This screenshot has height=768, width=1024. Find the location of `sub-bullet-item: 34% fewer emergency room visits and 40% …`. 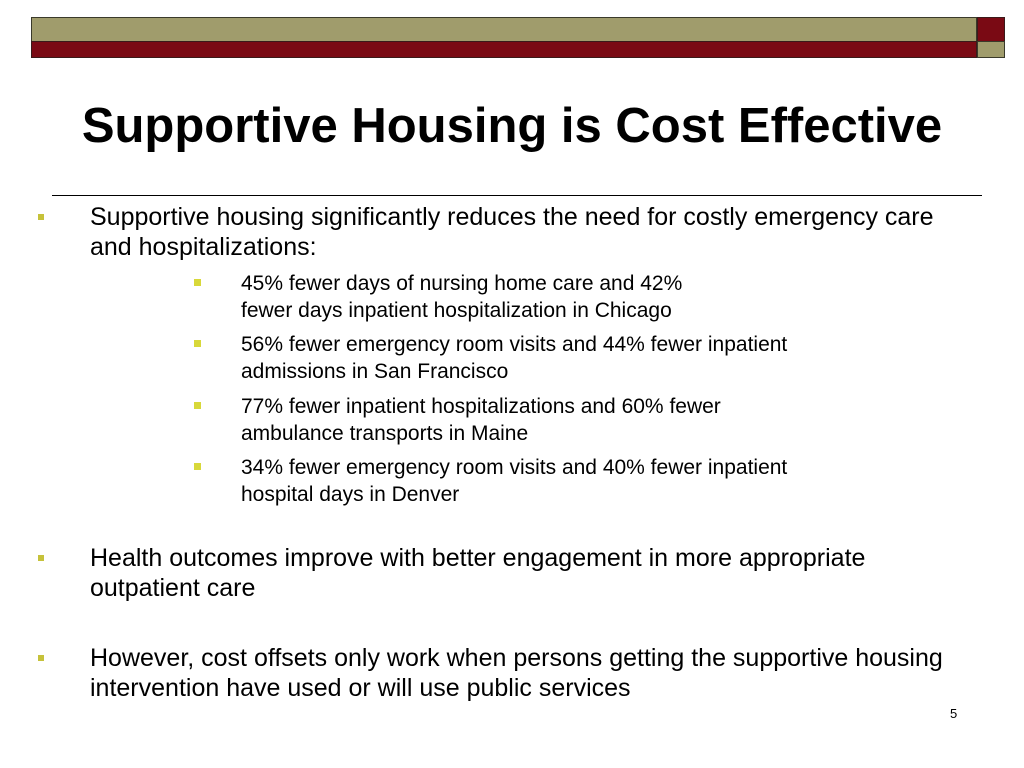

sub-bullet-item: 34% fewer emergency room visits and 40% … is located at coordinates (567, 481).